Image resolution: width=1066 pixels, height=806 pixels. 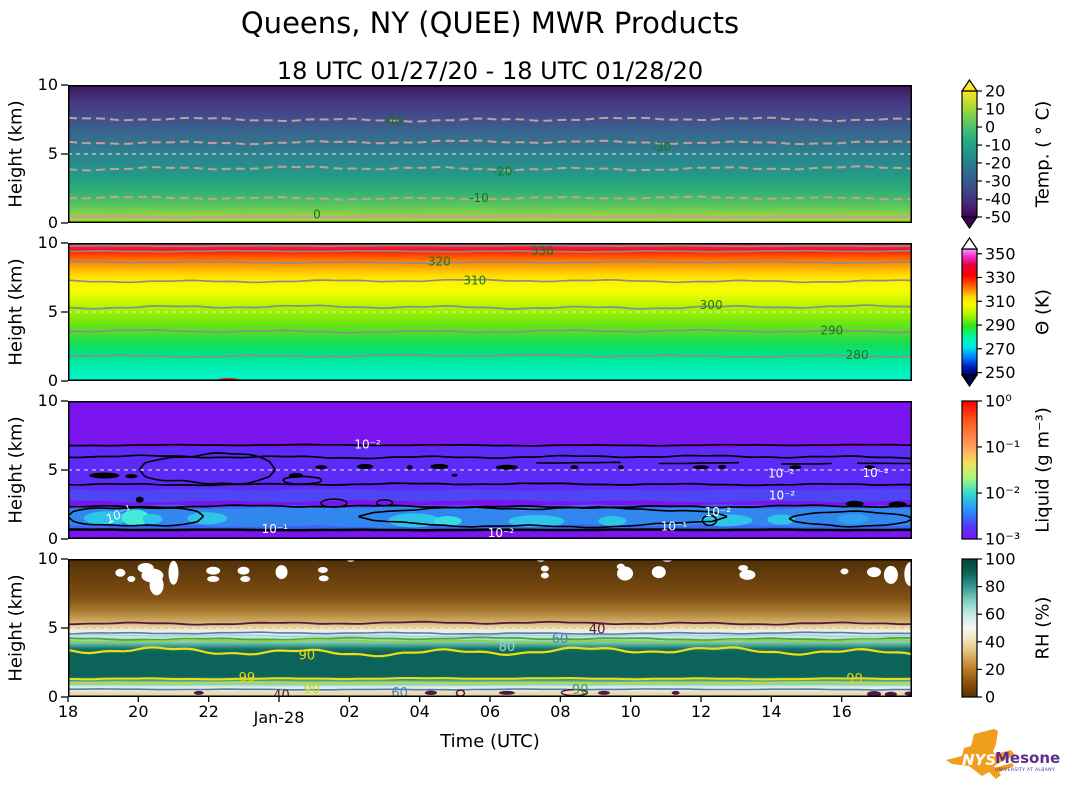 I want to click on colorbar-tick-label: 100, so click(x=1000, y=560).